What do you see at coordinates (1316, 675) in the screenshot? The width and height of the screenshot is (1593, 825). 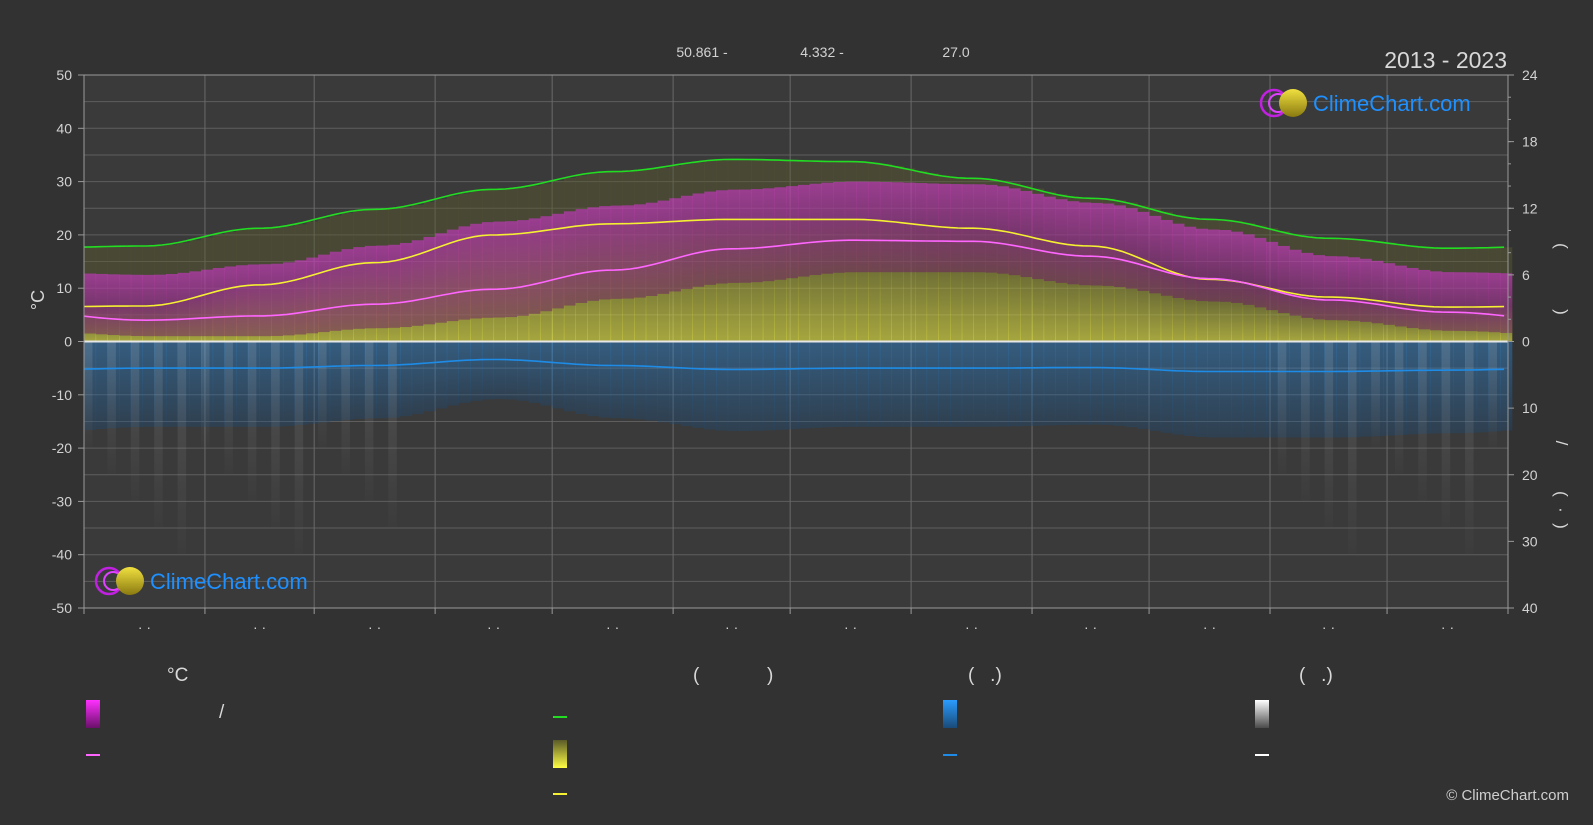 I see `legend-snow-head: ( .)` at bounding box center [1316, 675].